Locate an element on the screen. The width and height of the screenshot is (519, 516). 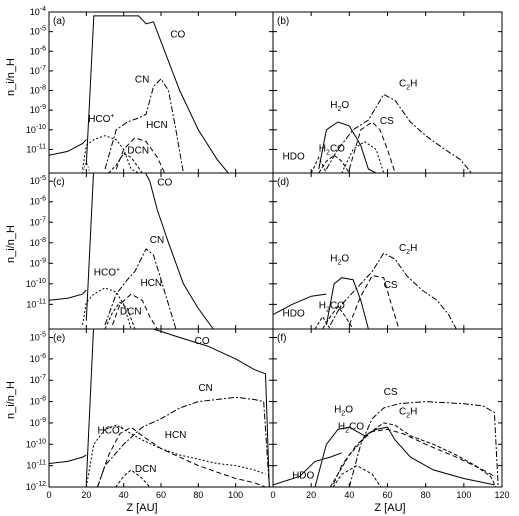
y-axis-title-top: n_i/n_H is located at coordinates (11, 77).